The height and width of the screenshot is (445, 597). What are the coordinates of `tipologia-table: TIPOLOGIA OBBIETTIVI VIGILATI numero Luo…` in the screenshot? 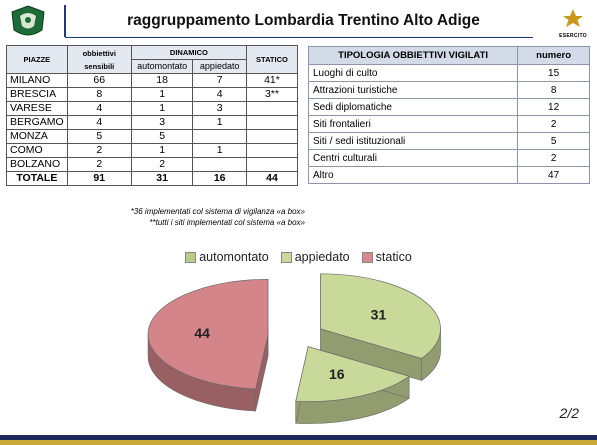 It's located at (448, 115).